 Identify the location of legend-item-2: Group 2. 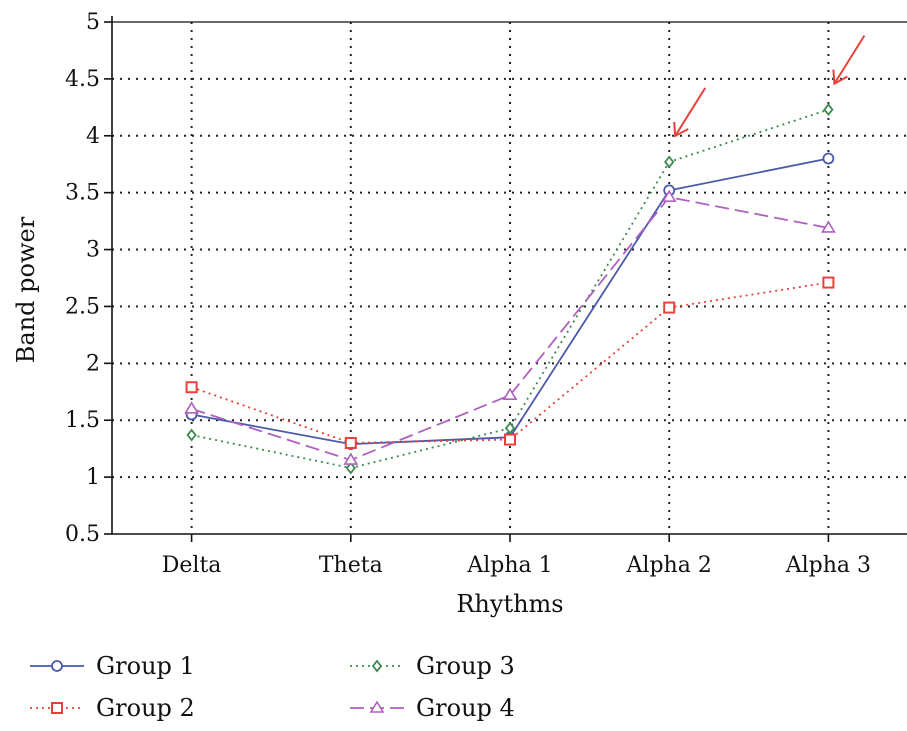
(112, 708).